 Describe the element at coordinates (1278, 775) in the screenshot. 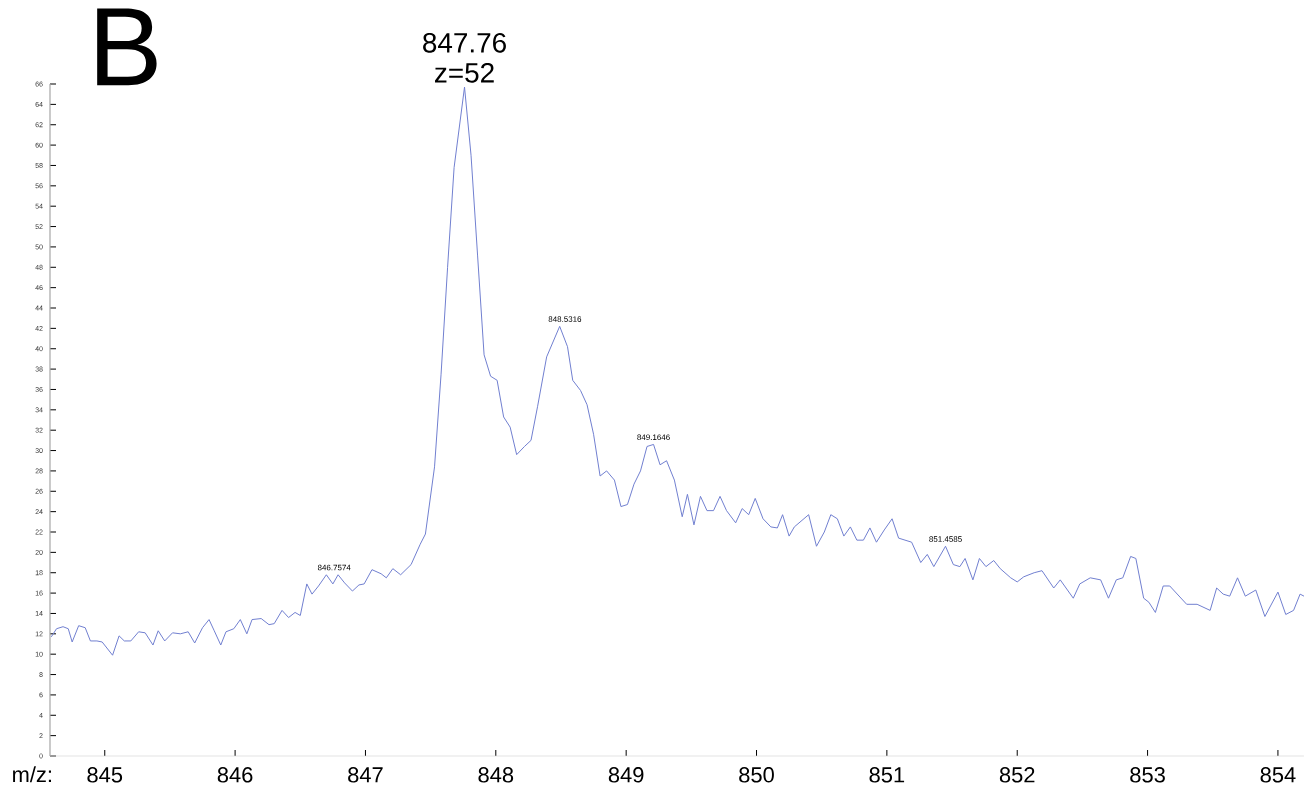

I see `x-tick-label: 854` at that location.